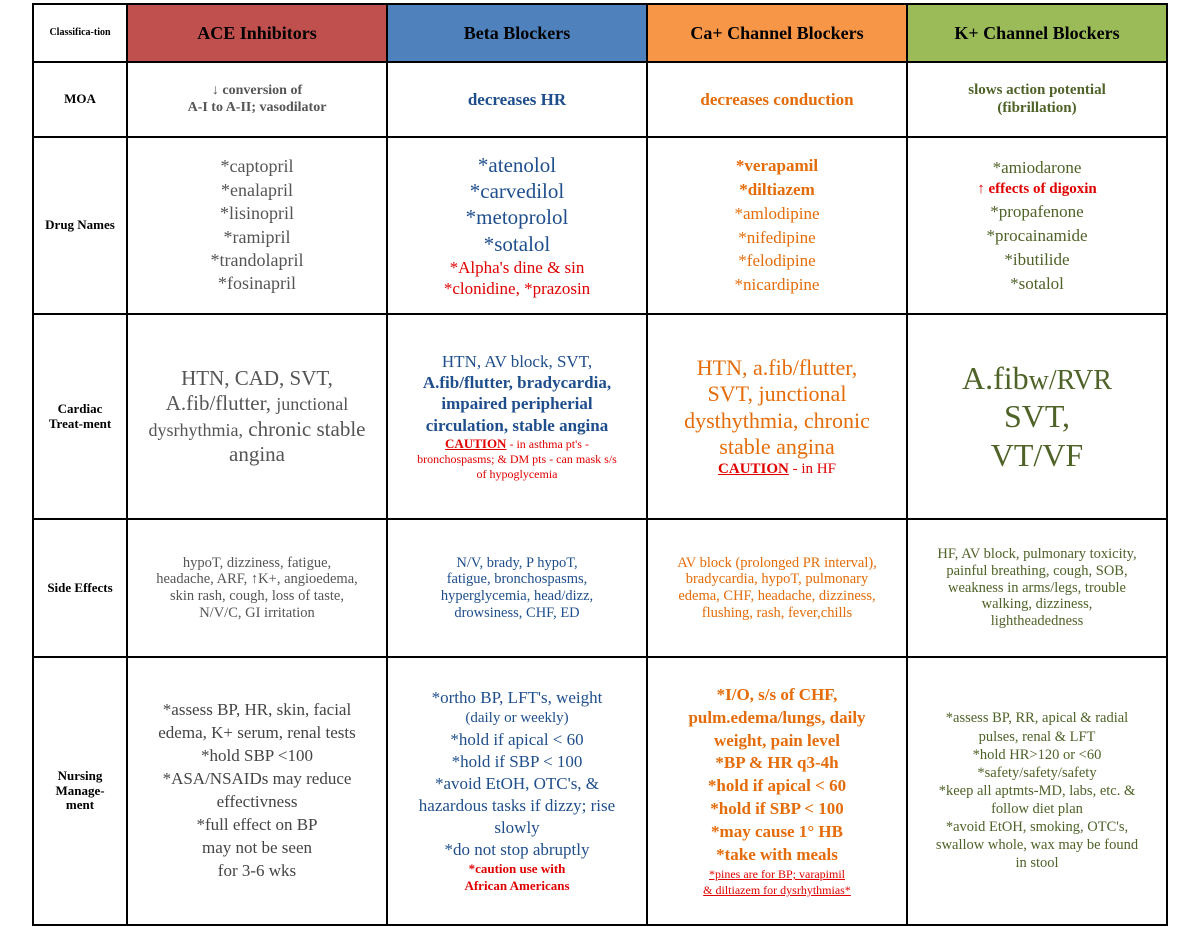 Image resolution: width=1200 pixels, height=927 pixels. I want to click on nursing-note-red: *pines are for BP; varapimil, so click(777, 874).